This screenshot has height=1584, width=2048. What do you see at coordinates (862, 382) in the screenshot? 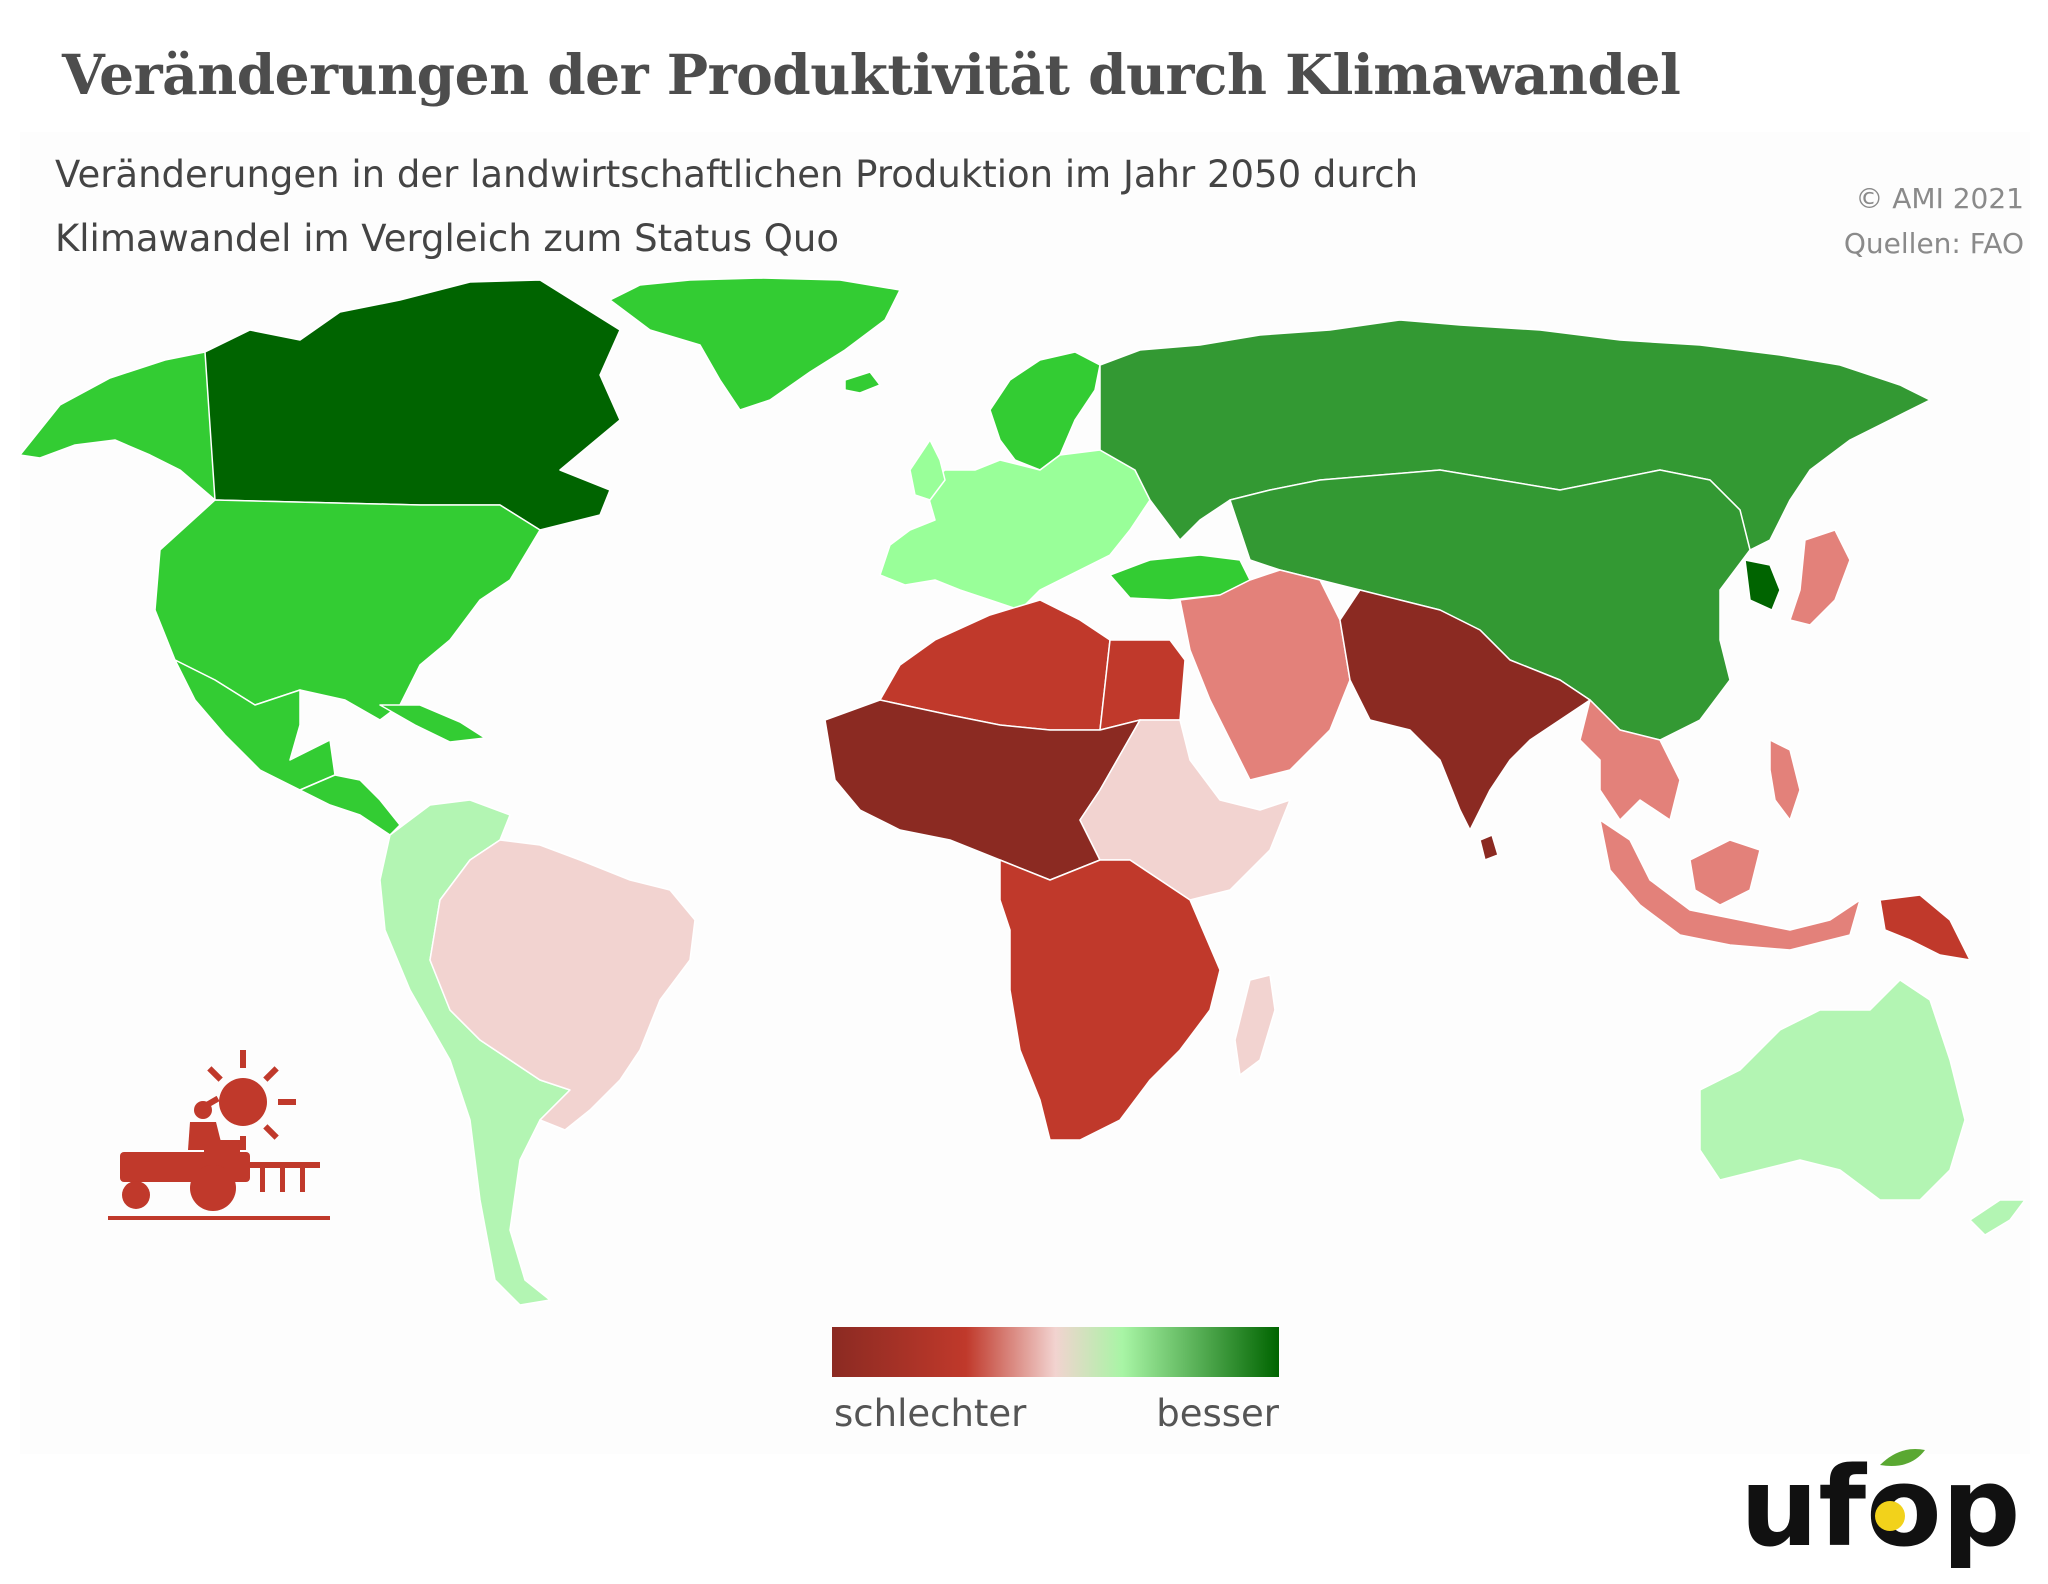
I see `map-region-iceland` at bounding box center [862, 382].